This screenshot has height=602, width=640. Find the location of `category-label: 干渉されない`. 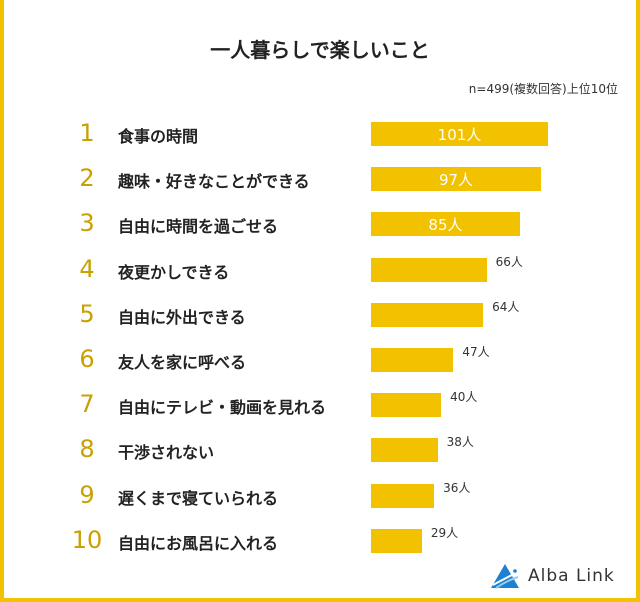

category-label: 干渉されない is located at coordinates (166, 453).